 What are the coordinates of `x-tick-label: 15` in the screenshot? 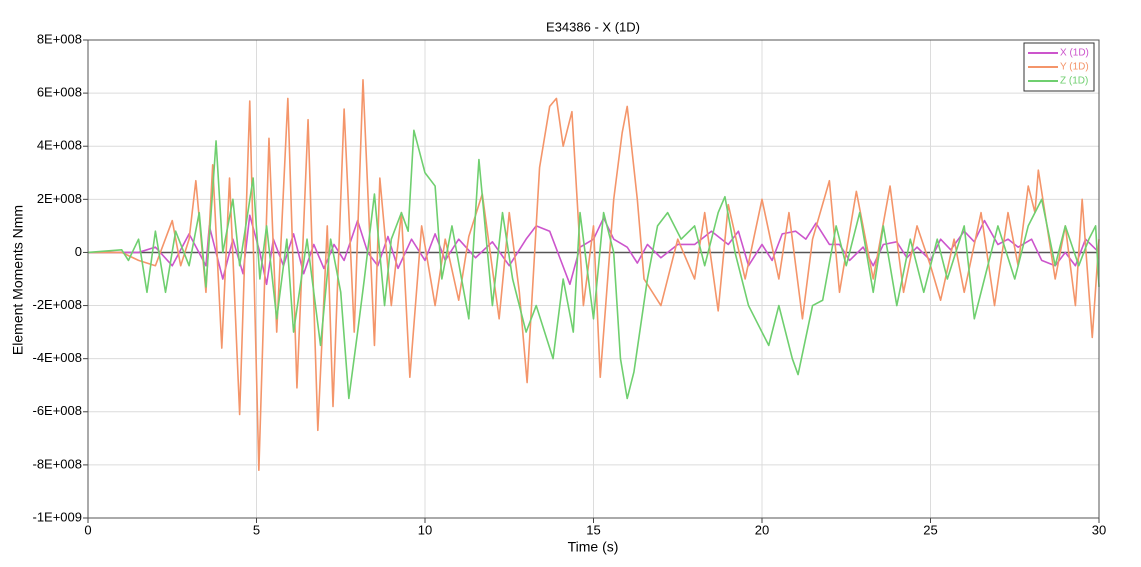 It's located at (593, 529).